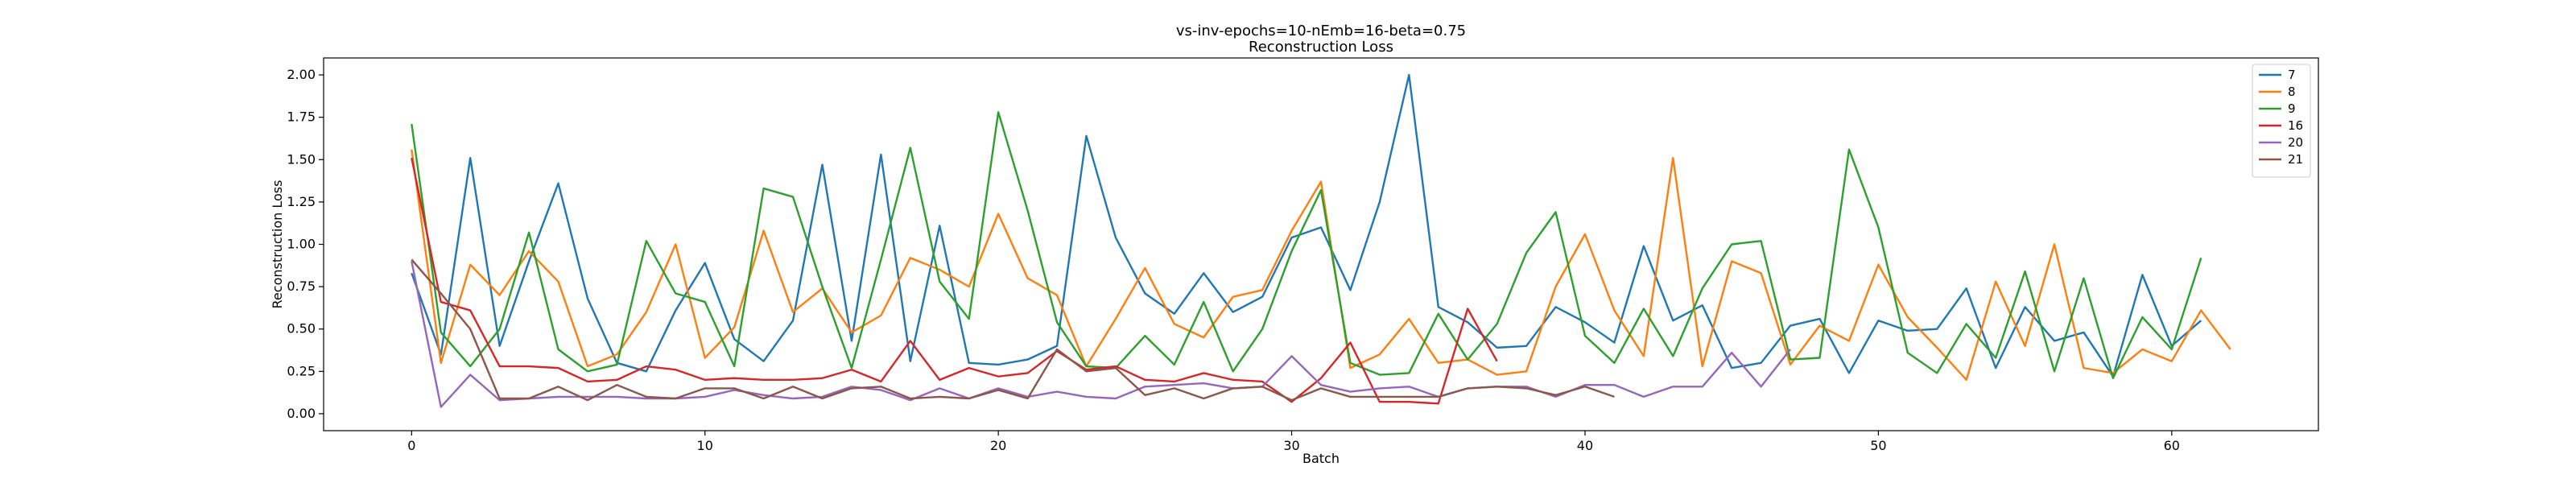 The width and height of the screenshot is (2576, 483). Describe the element at coordinates (301, 201) in the screenshot. I see `y-tick-label: 1.25` at that location.